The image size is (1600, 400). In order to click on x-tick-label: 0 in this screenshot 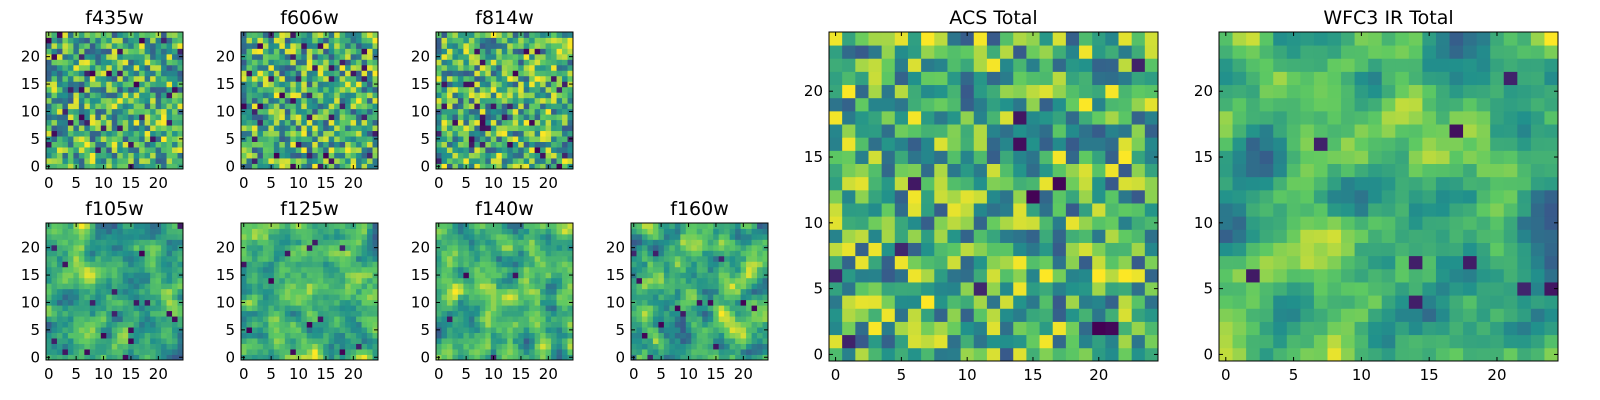, I will do `click(634, 374)`.